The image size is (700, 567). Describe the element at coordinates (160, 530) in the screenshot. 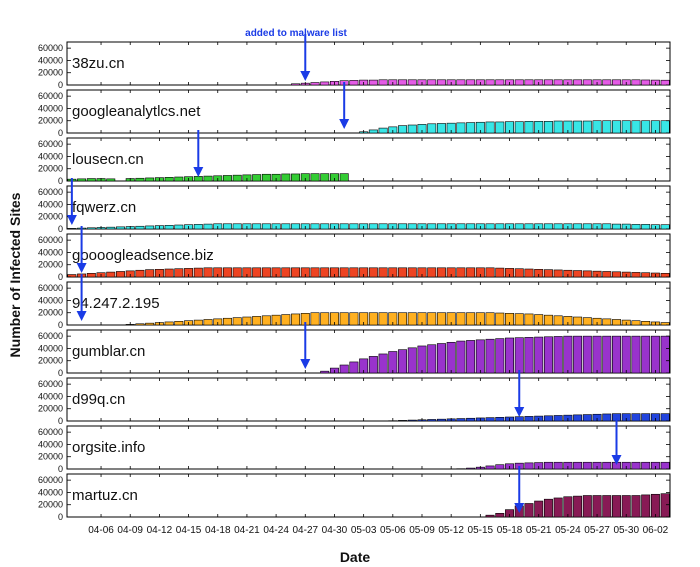

I see `x-tick-label: 04-12` at that location.